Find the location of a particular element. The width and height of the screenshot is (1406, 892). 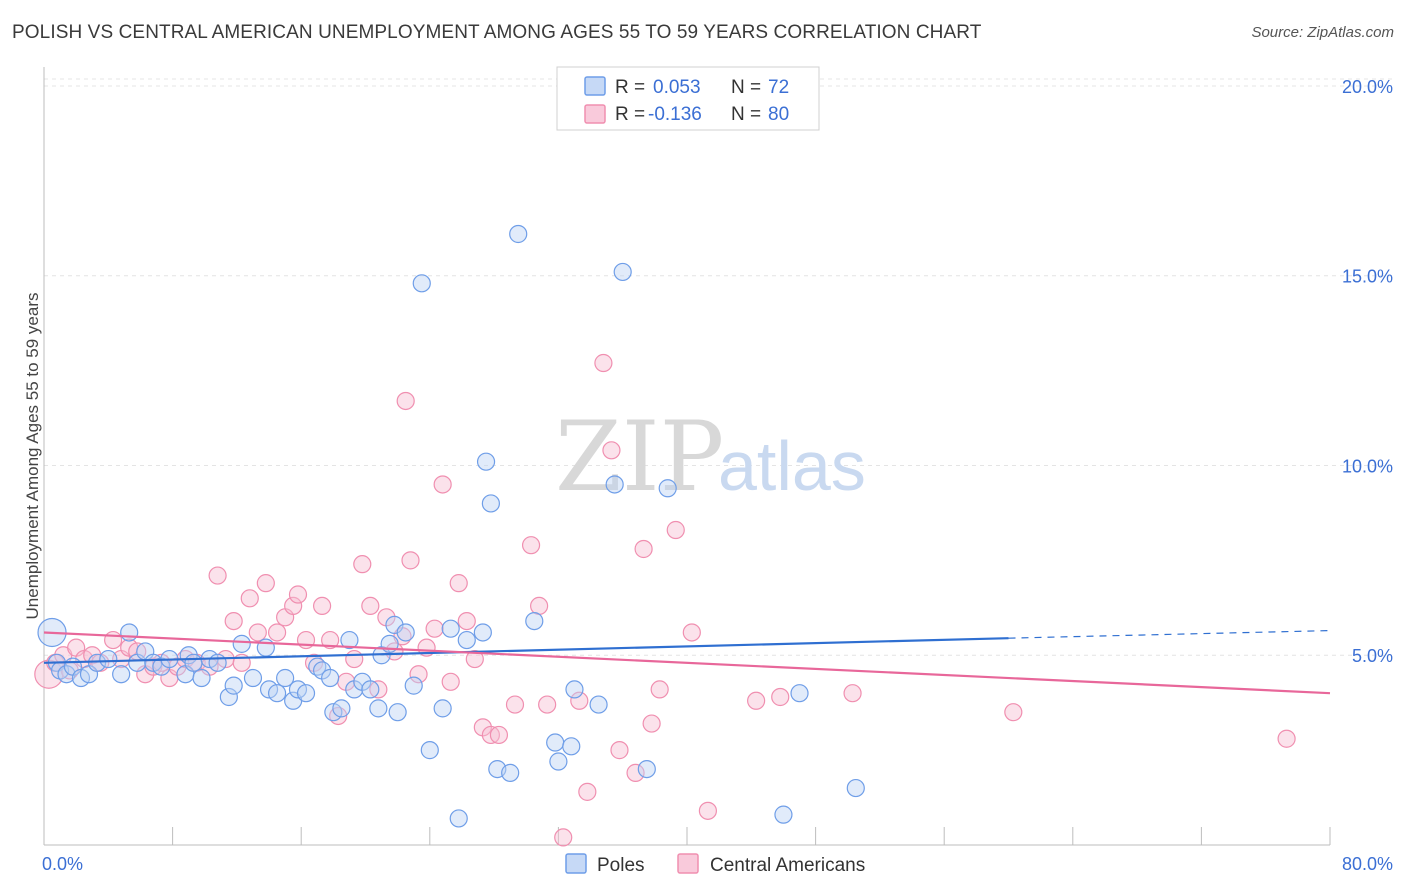

x-tick-labels: 0.0% 80.0% is located at coordinates (717, 864).